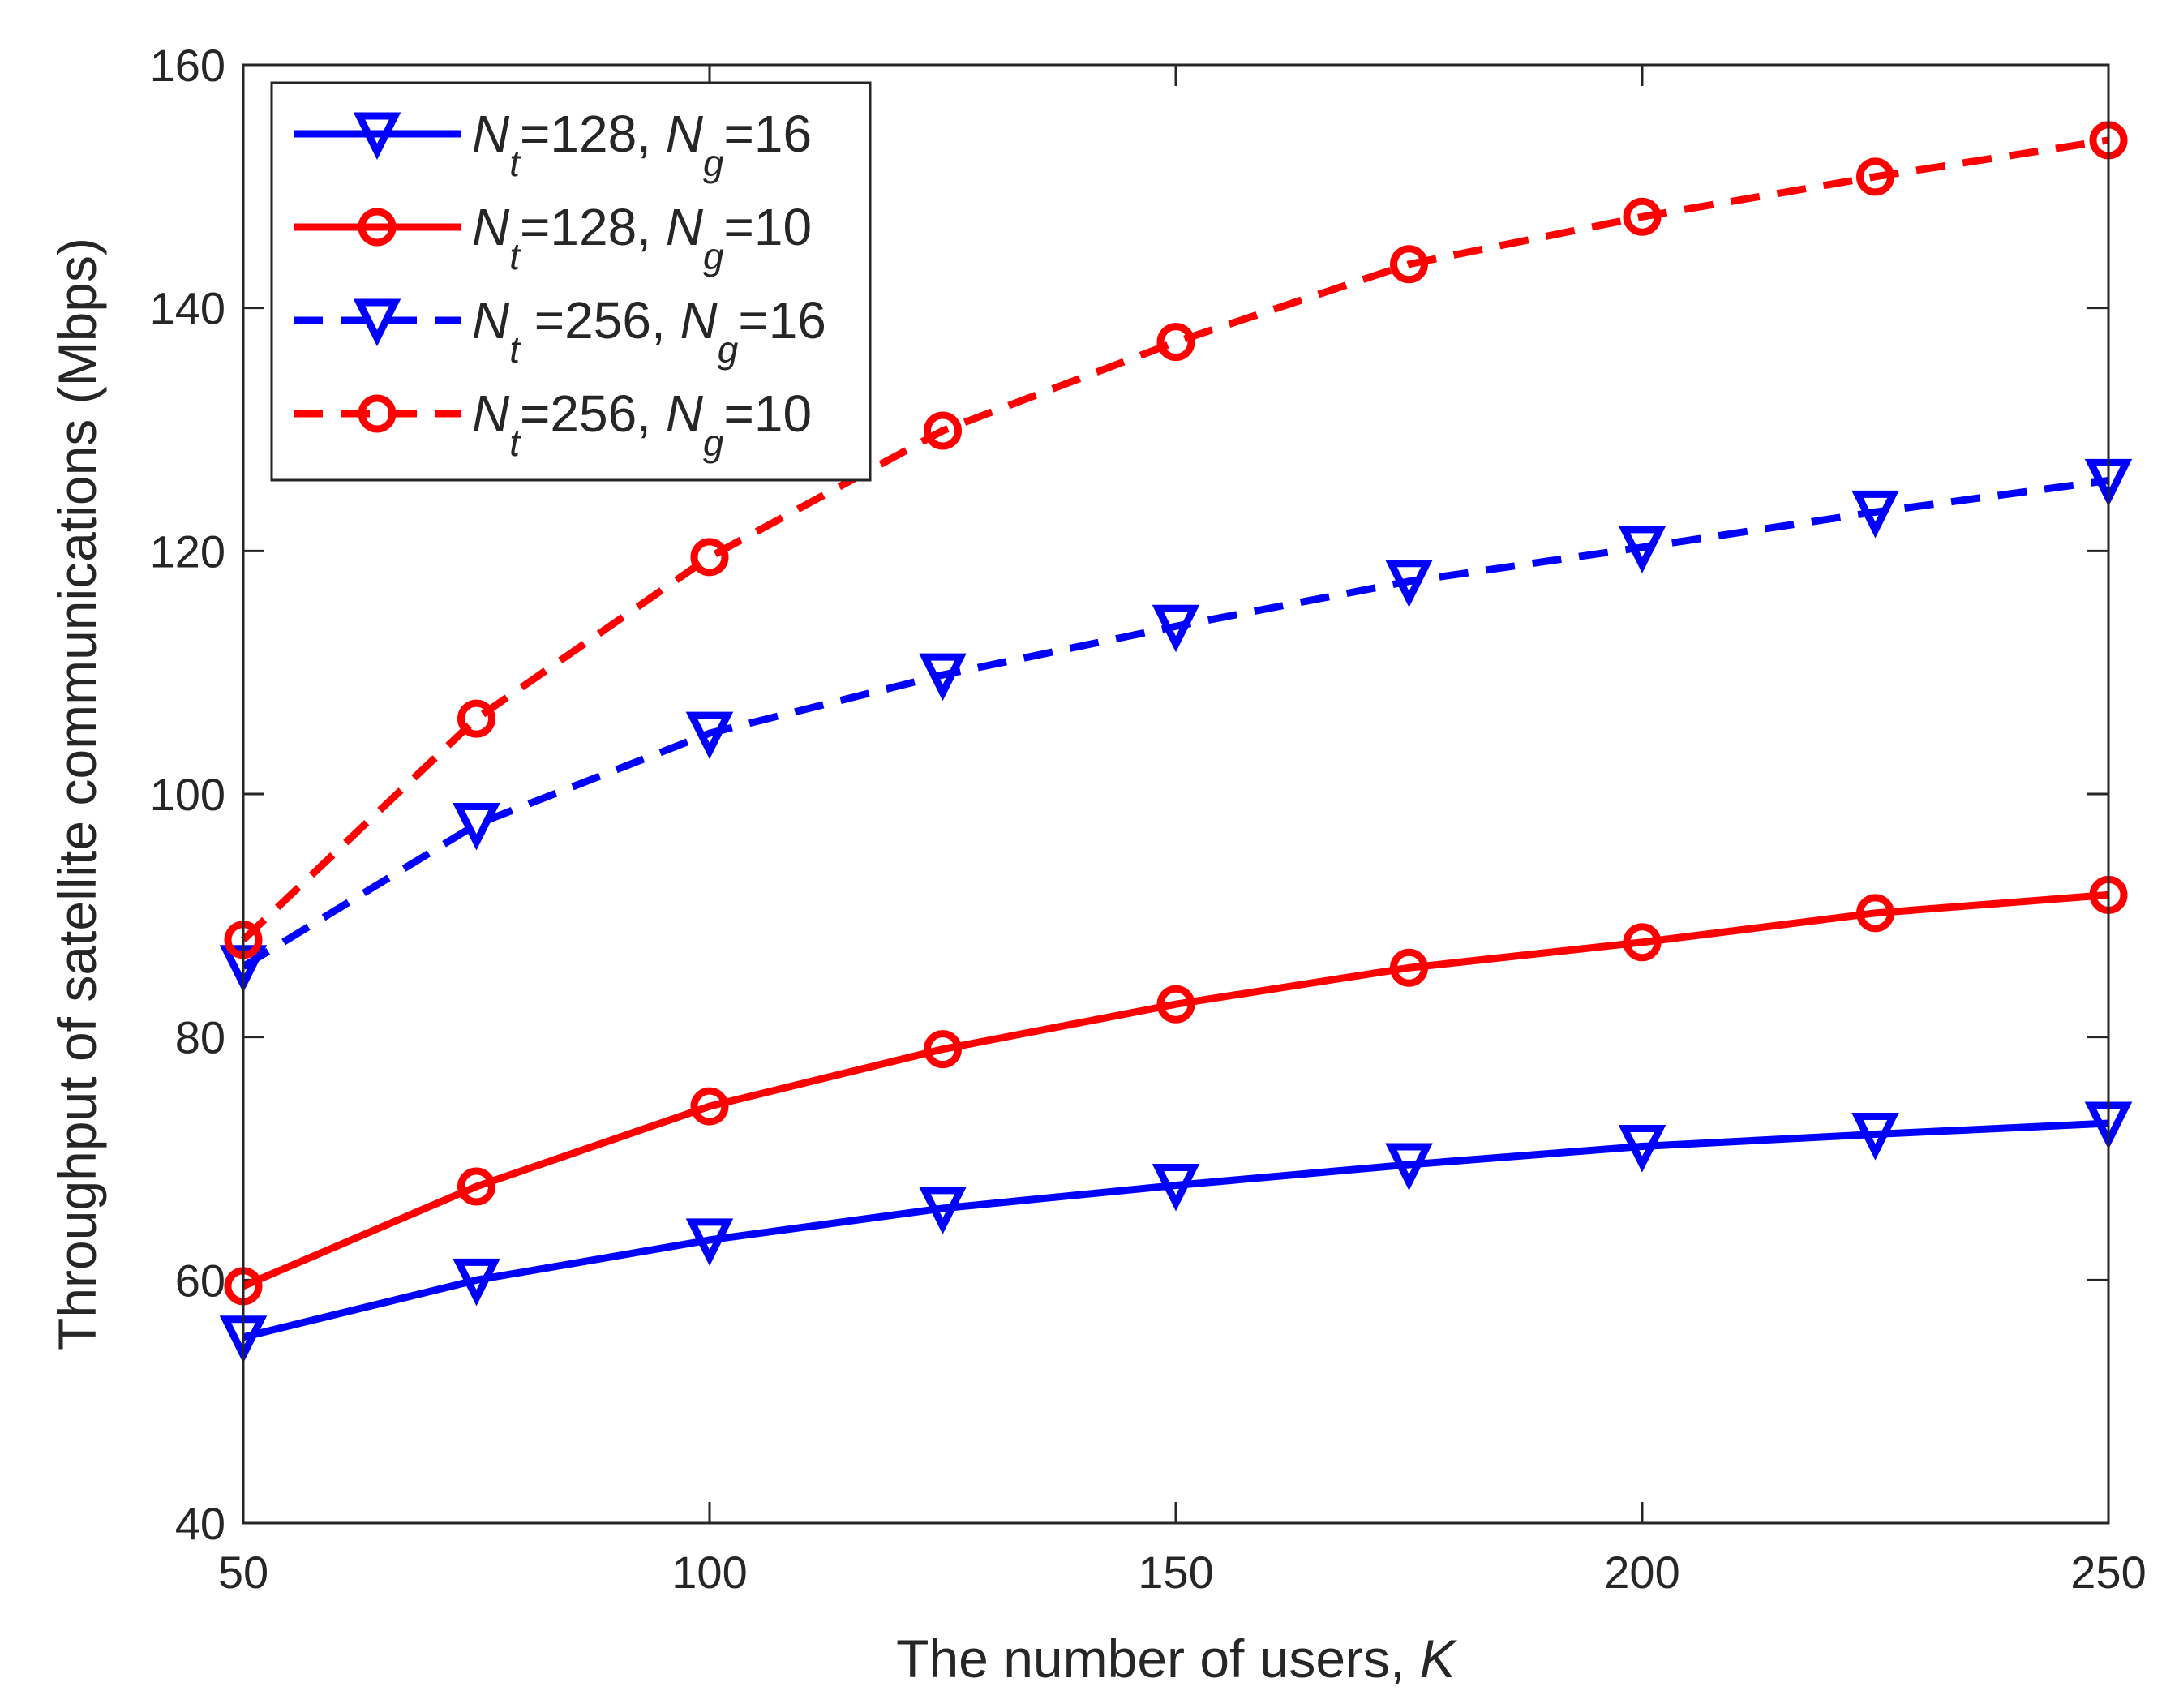 The image size is (2179, 1708). I want to click on legend-label: Nt=128, Ng=16, so click(642, 144).